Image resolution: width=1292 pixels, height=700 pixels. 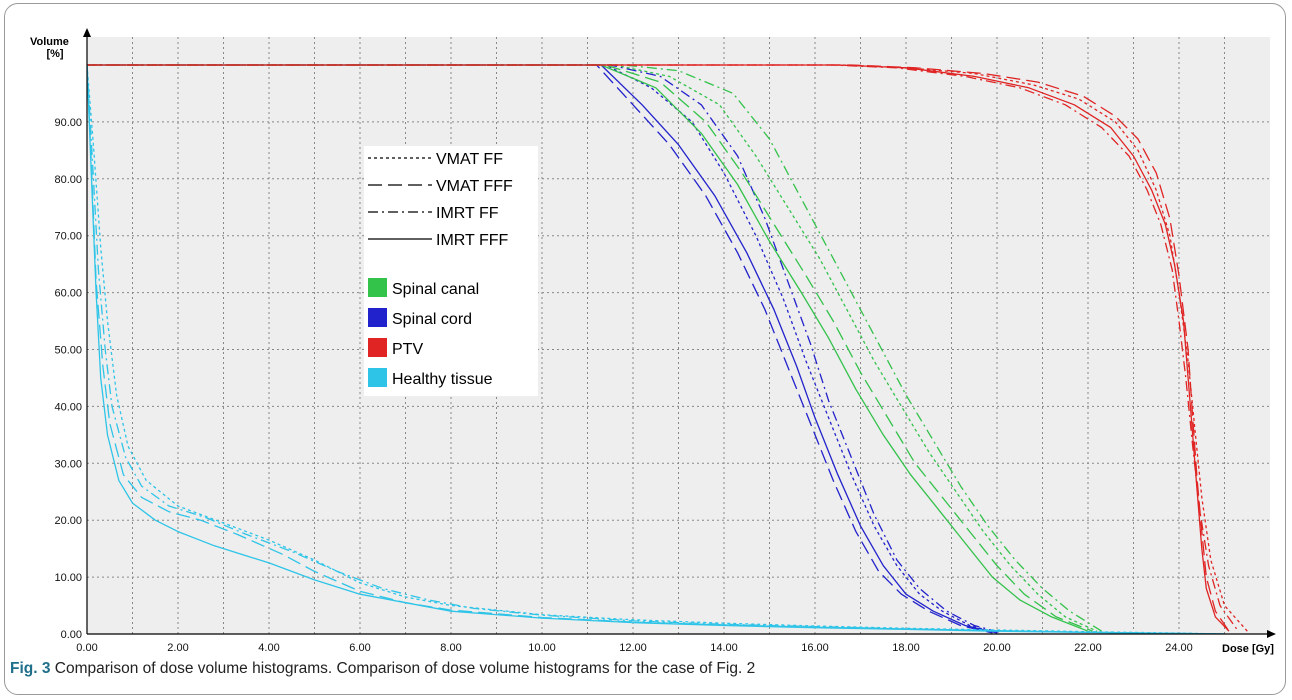 I want to click on legend-label-vmat-fff: VMAT FFF, so click(x=474, y=186).